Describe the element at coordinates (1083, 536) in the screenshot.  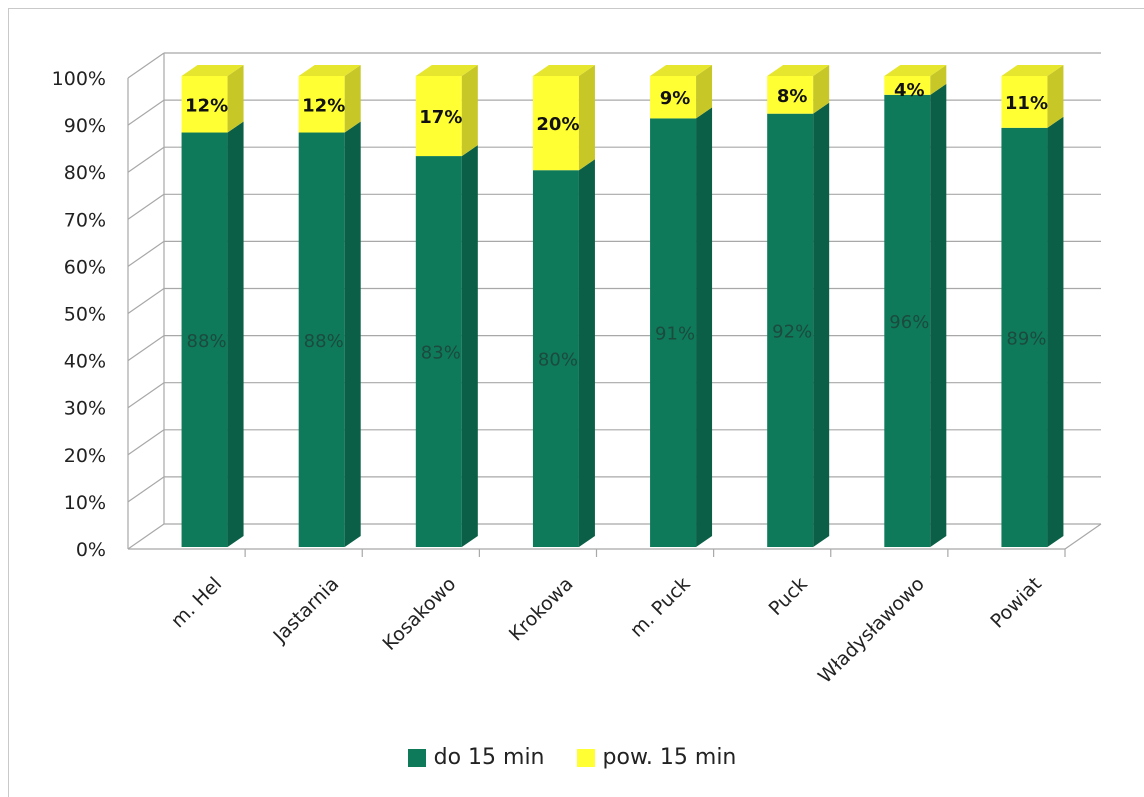
I see `floor-edge` at that location.